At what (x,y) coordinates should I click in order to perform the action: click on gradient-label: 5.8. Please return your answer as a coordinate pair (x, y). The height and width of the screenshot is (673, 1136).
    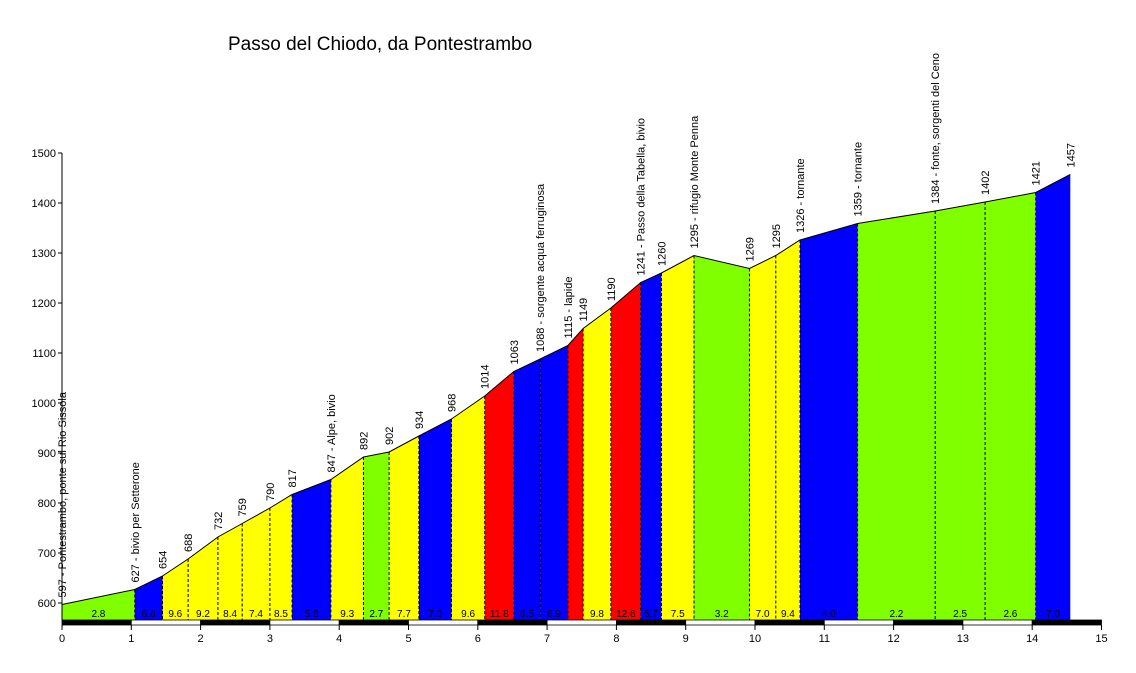
    Looking at the image, I should click on (312, 614).